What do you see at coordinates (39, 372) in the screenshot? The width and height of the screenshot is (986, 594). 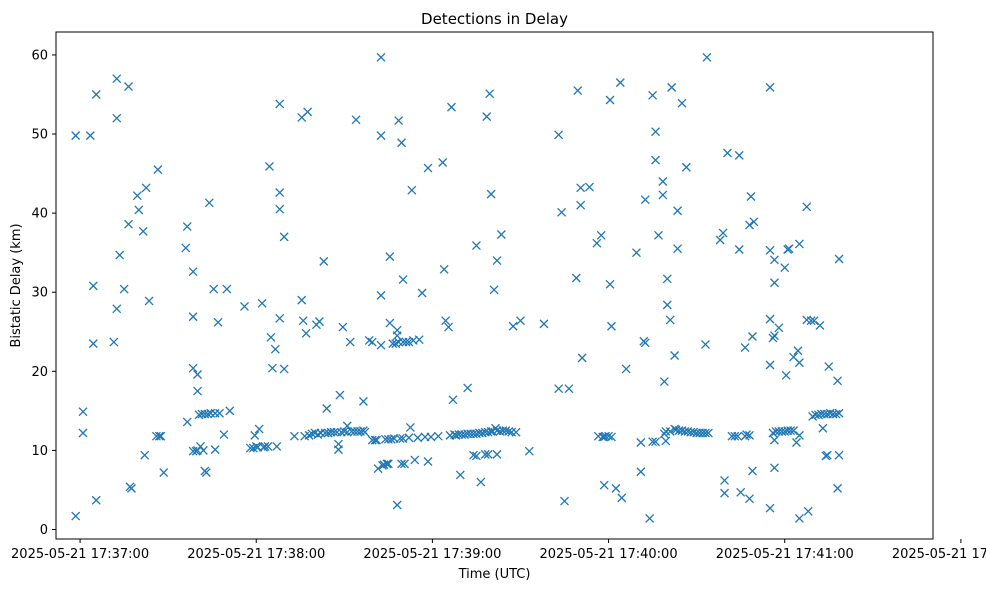 I see `y-tick-label: 20` at bounding box center [39, 372].